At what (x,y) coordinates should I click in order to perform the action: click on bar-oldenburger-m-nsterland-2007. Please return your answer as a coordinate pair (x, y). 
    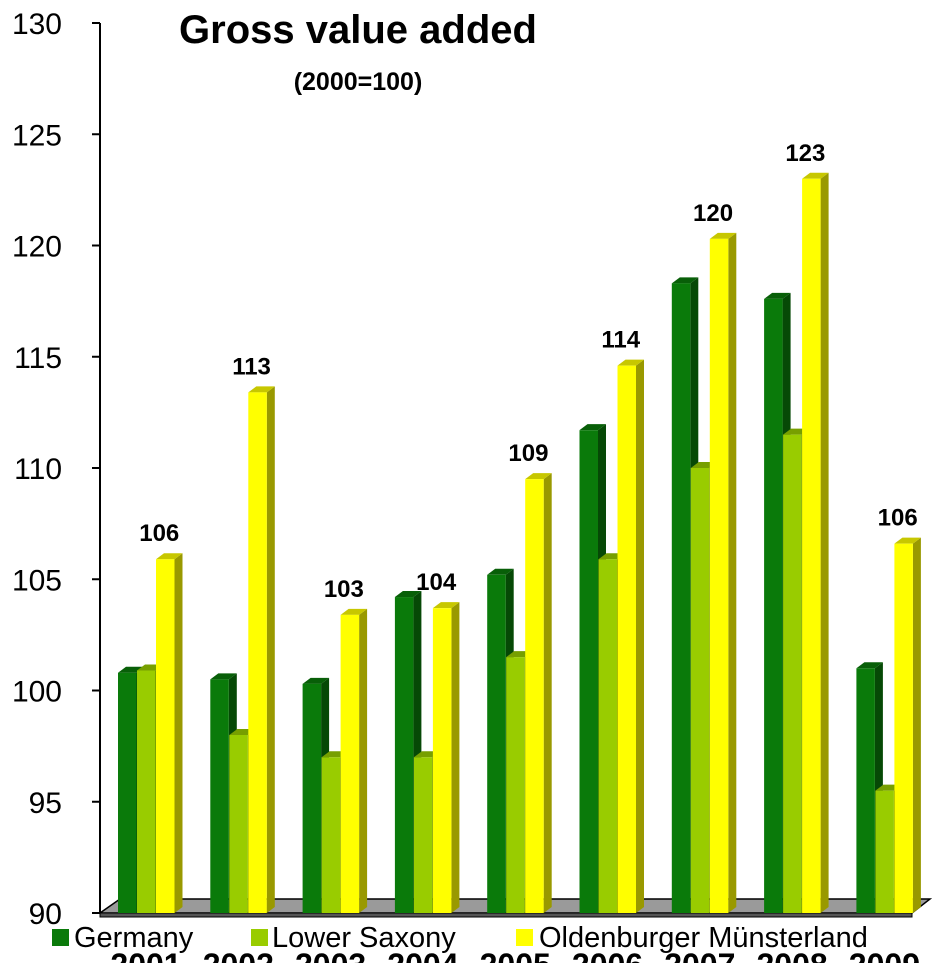
    Looking at the image, I should click on (719, 575).